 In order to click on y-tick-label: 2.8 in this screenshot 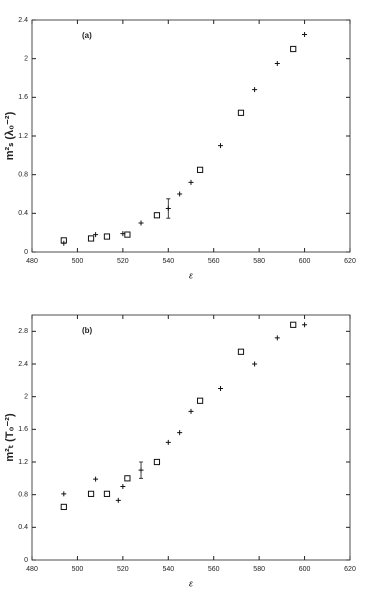, I will do `click(23, 331)`.